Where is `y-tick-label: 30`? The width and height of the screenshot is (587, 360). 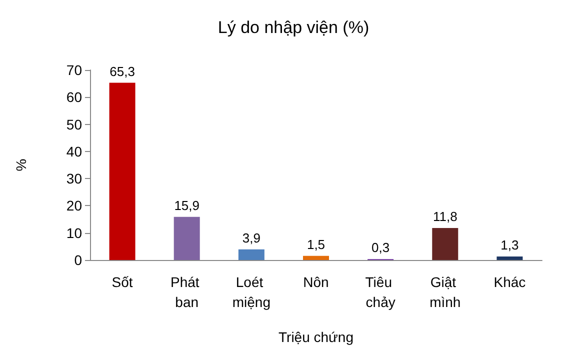 y-tick-label: 30 is located at coordinates (74, 178).